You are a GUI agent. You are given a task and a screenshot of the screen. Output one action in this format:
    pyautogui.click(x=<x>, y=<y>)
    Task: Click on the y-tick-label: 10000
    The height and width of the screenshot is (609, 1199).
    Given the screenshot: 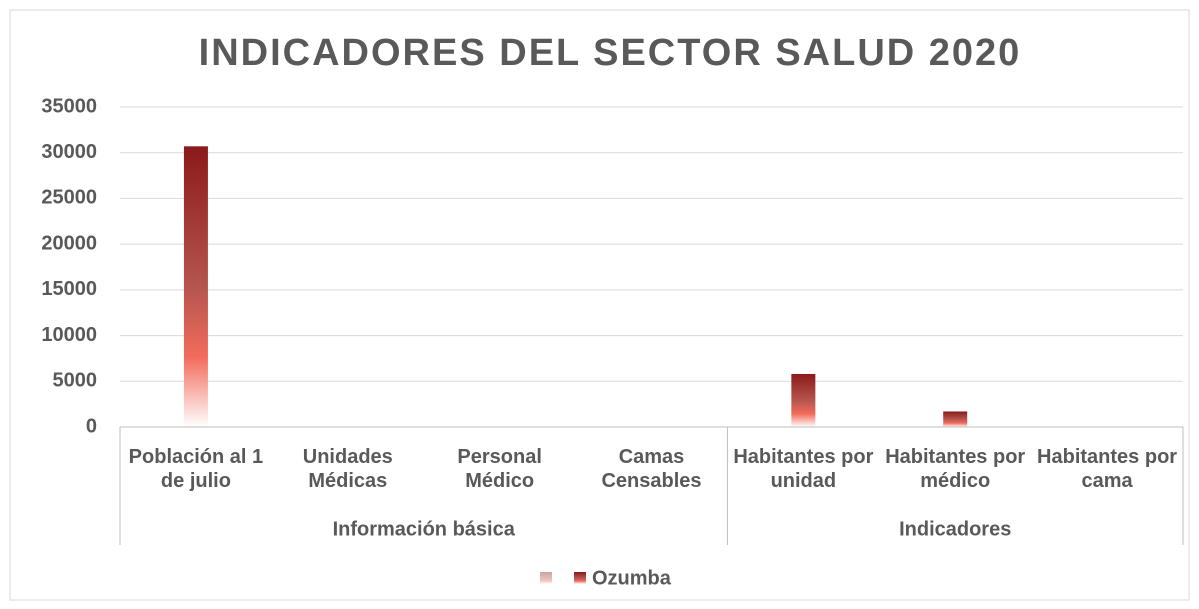 What is the action you would take?
    pyautogui.click(x=69, y=335)
    